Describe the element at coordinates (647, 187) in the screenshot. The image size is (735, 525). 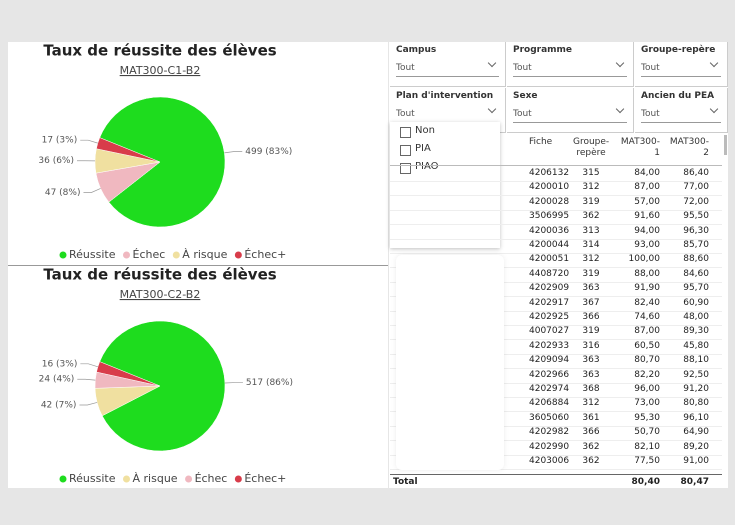
I see `table-cell: 87,00` at that location.